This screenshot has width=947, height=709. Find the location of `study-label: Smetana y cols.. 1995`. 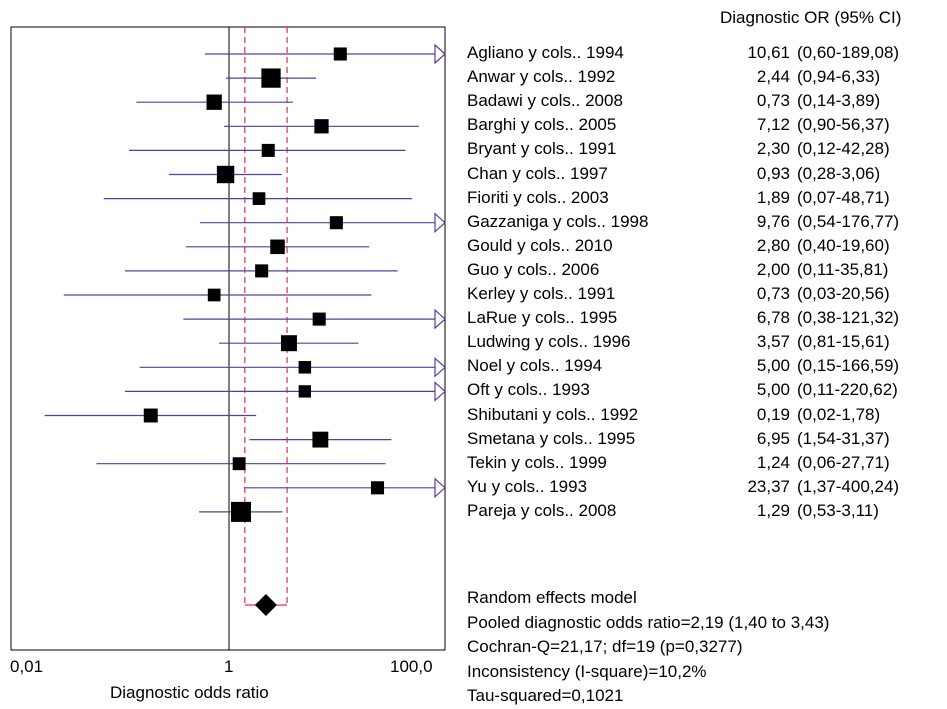

study-label: Smetana y cols.. 1995 is located at coordinates (551, 438).